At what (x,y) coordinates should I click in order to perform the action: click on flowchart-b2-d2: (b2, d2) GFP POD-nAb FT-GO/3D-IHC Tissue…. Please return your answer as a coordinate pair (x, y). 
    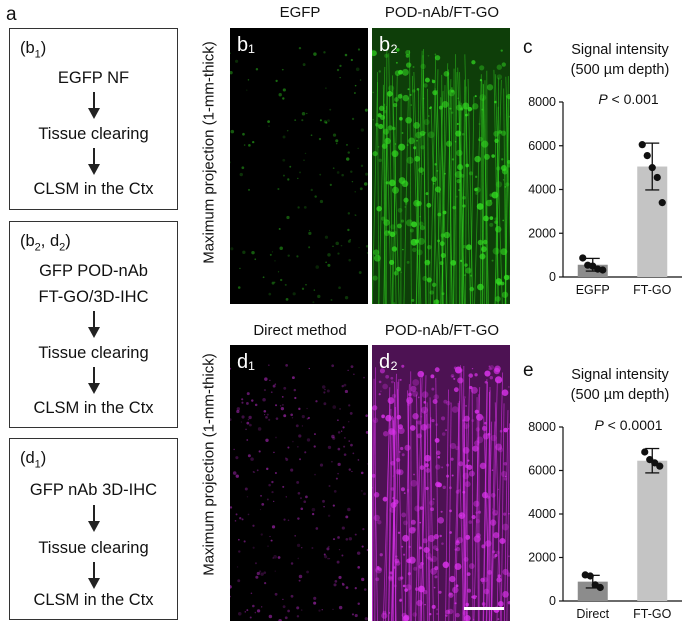
    Looking at the image, I should click on (93, 324).